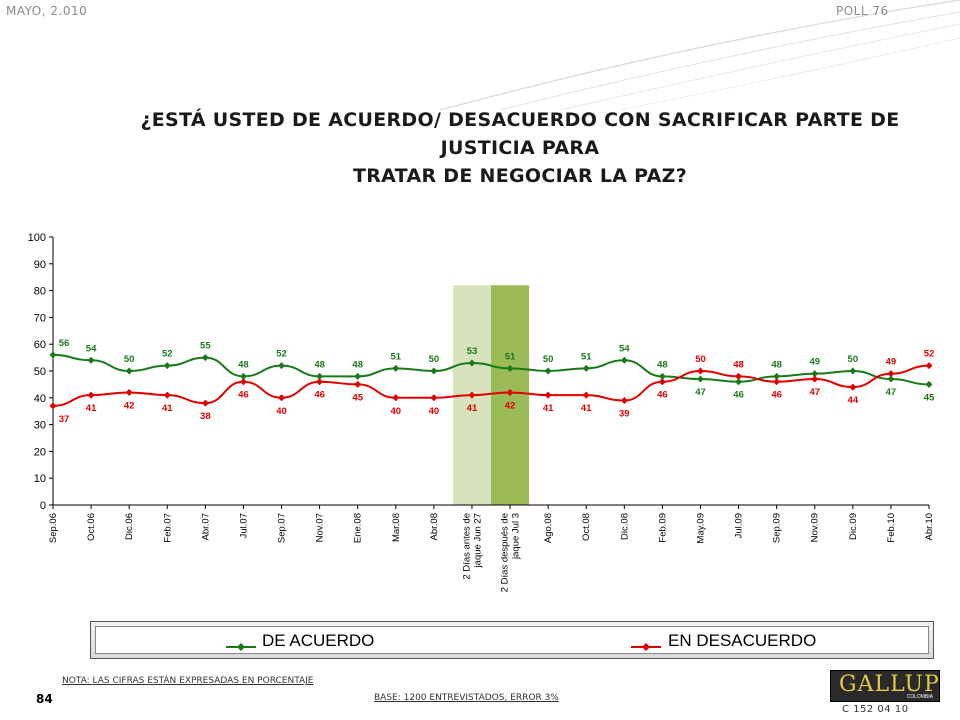 The width and height of the screenshot is (960, 720). I want to click on header-poll: POLL 76, so click(862, 11).